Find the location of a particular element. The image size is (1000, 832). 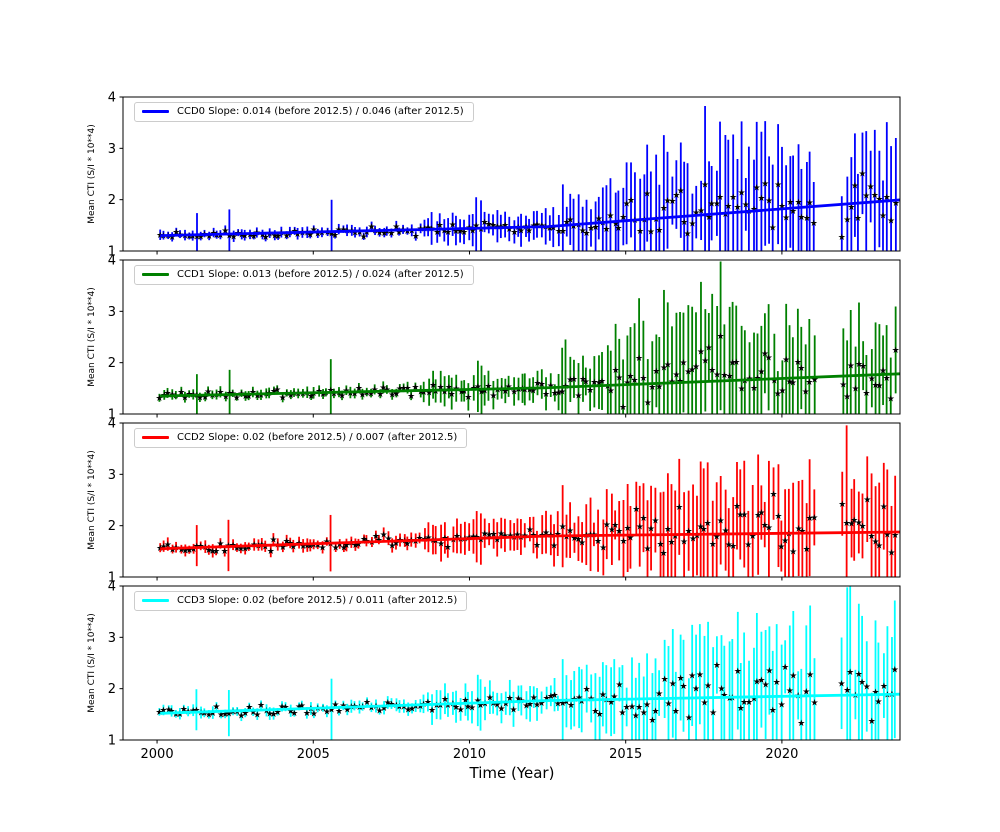

x-axis-label: Time (Year) is located at coordinates (512, 773).